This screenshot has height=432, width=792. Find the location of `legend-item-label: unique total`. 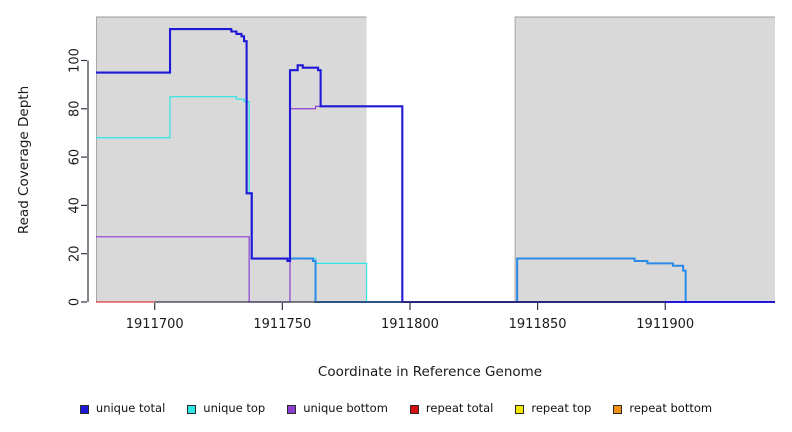

legend-item-label: unique total is located at coordinates (130, 408).